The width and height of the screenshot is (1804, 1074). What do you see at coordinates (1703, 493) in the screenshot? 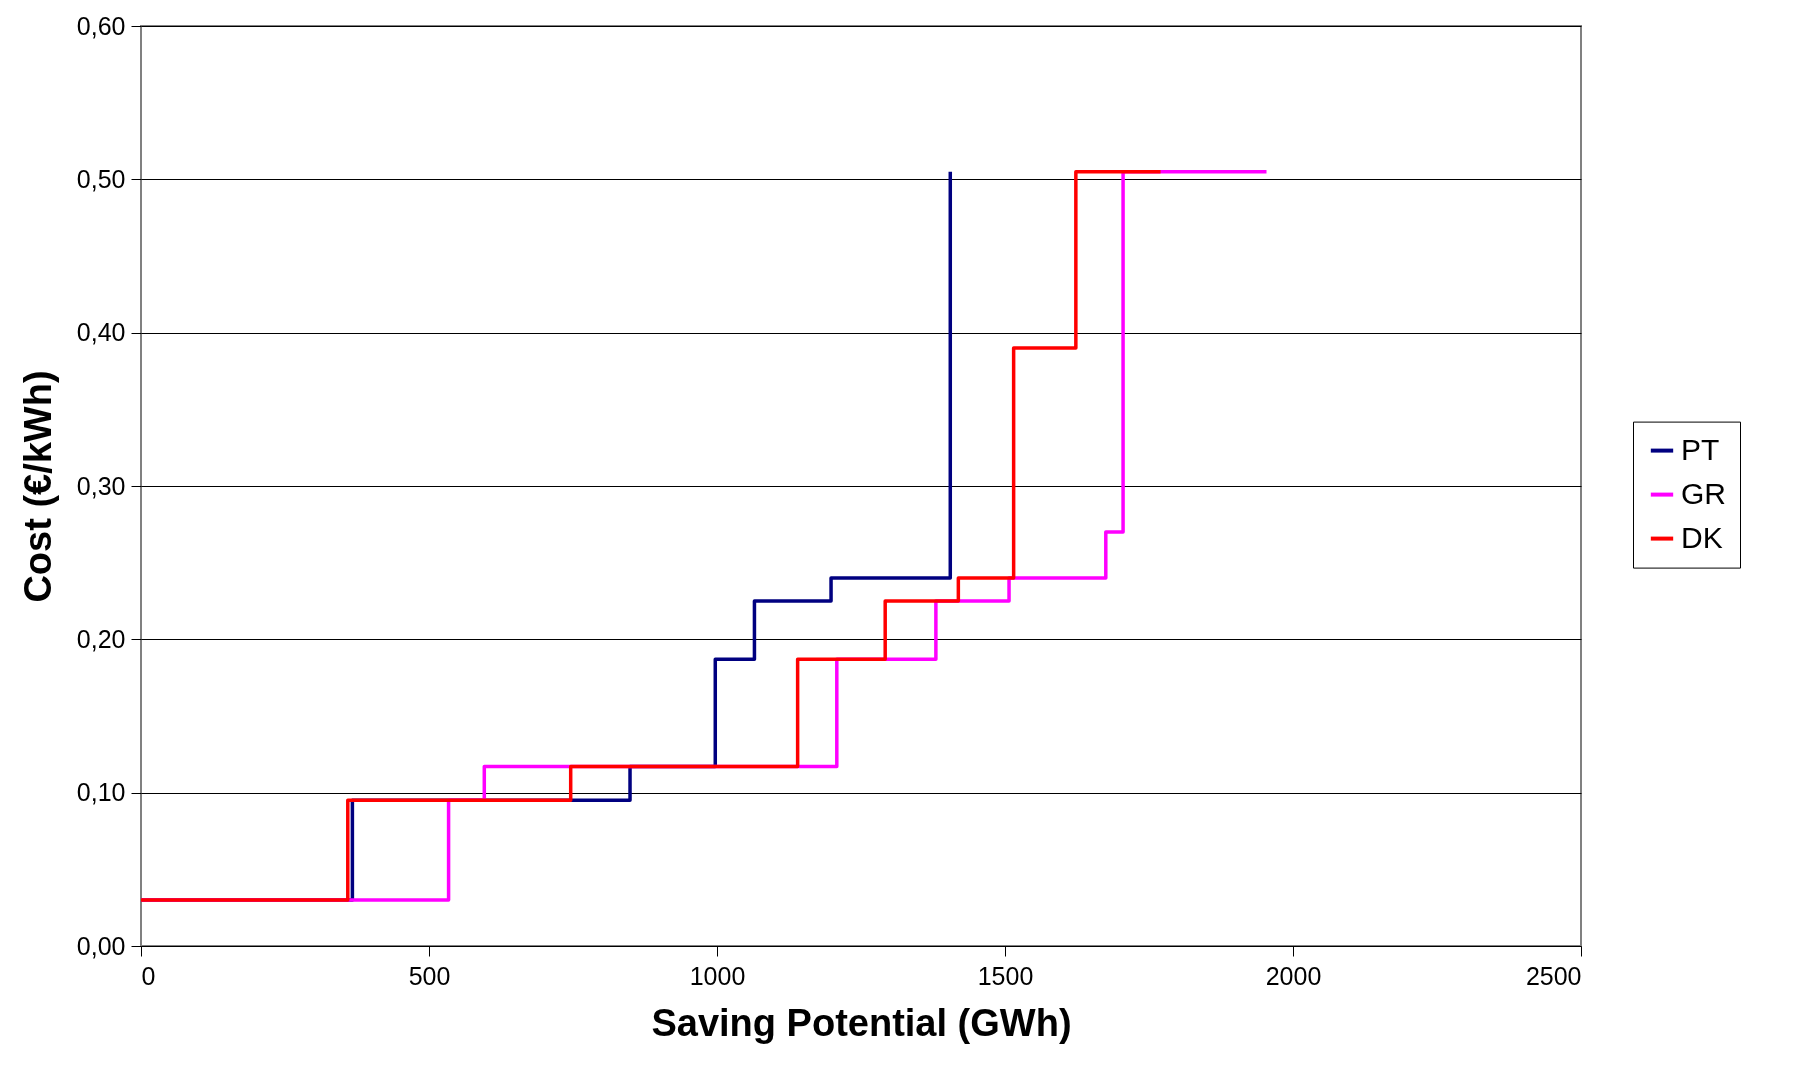
I see `legend-label: GR` at bounding box center [1703, 493].